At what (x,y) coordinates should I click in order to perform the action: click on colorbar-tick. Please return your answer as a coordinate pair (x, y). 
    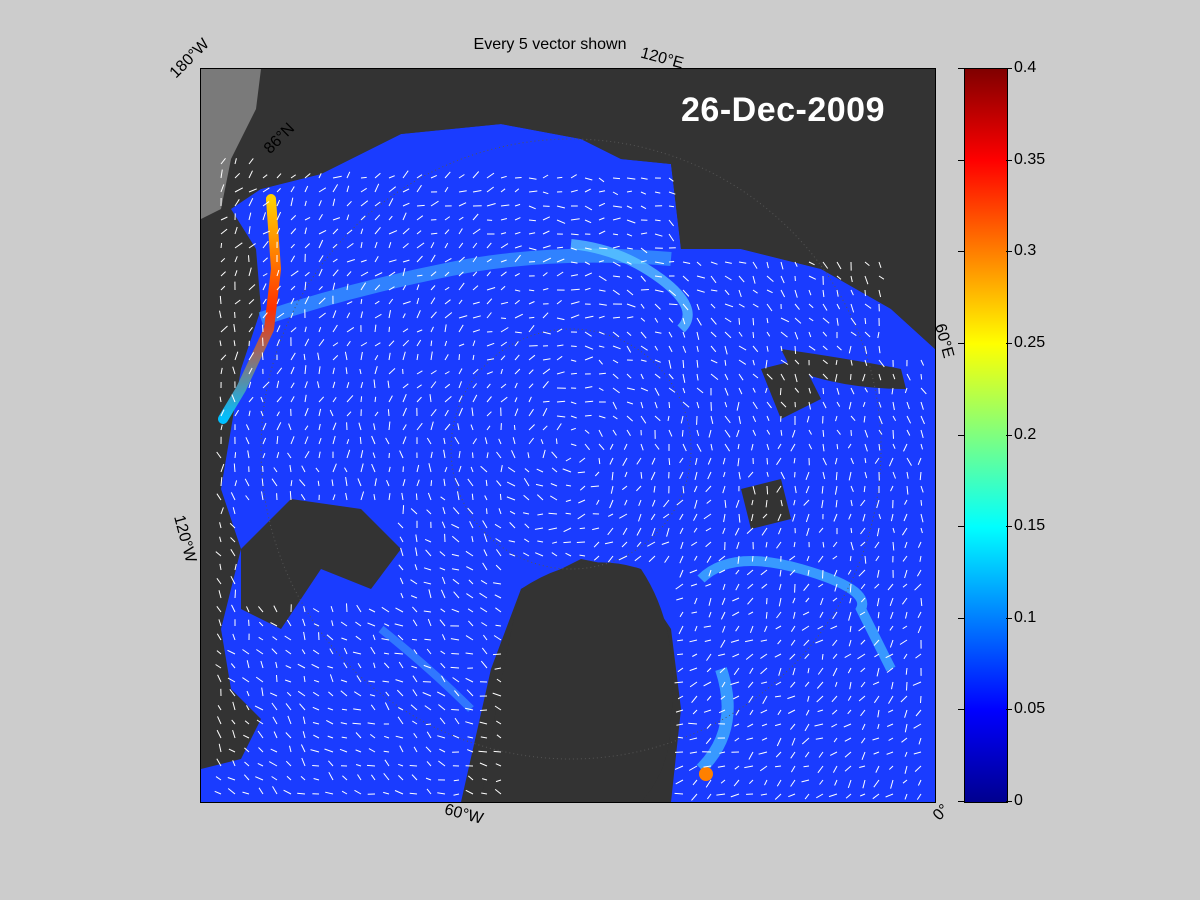
    Looking at the image, I should click on (1009, 801).